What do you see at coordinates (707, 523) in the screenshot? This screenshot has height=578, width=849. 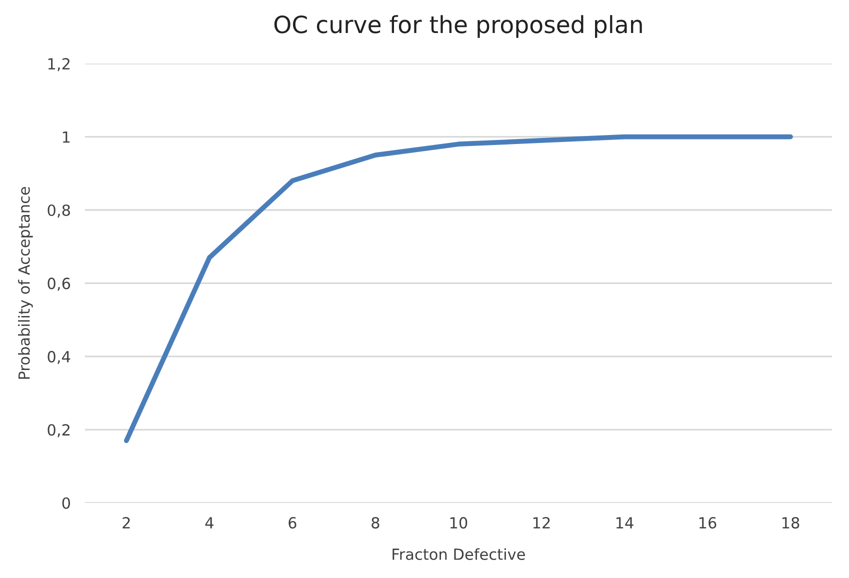 I see `x-tick-label: 16` at bounding box center [707, 523].